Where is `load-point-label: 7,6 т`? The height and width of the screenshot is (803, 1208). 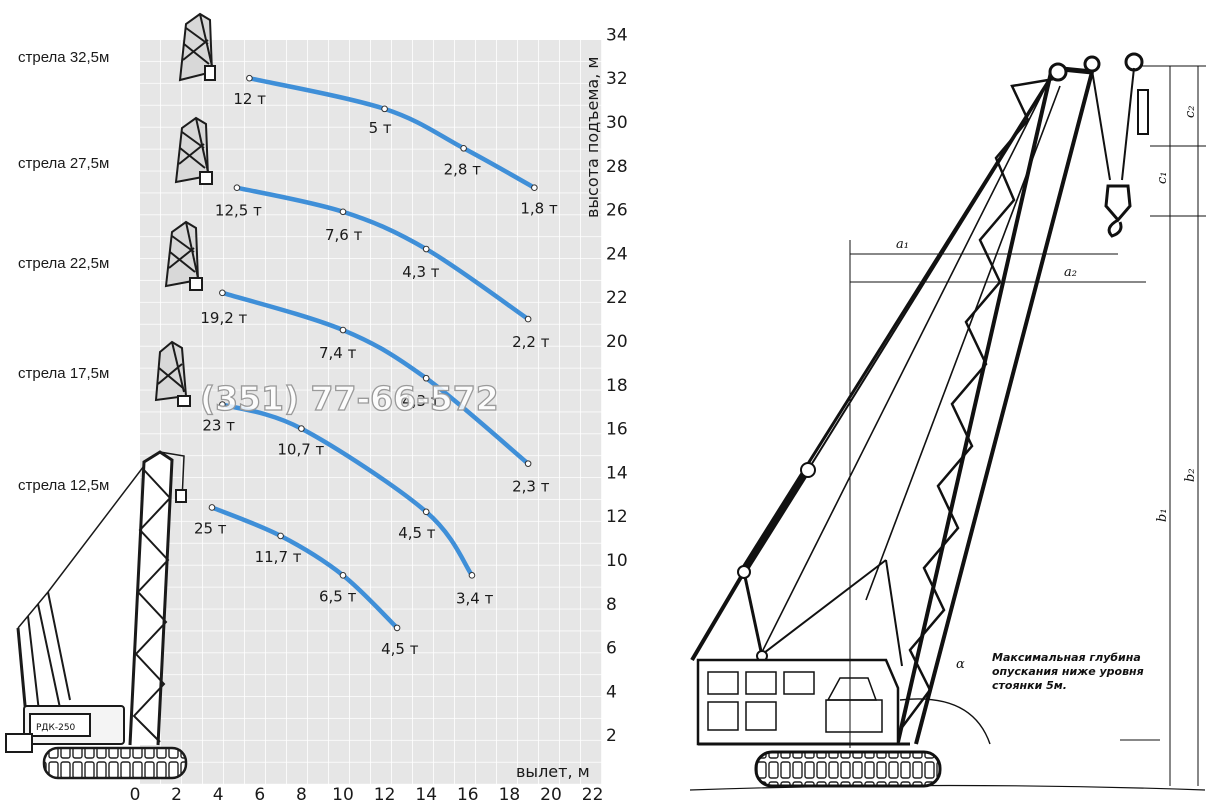 load-point-label: 7,6 т is located at coordinates (344, 235).